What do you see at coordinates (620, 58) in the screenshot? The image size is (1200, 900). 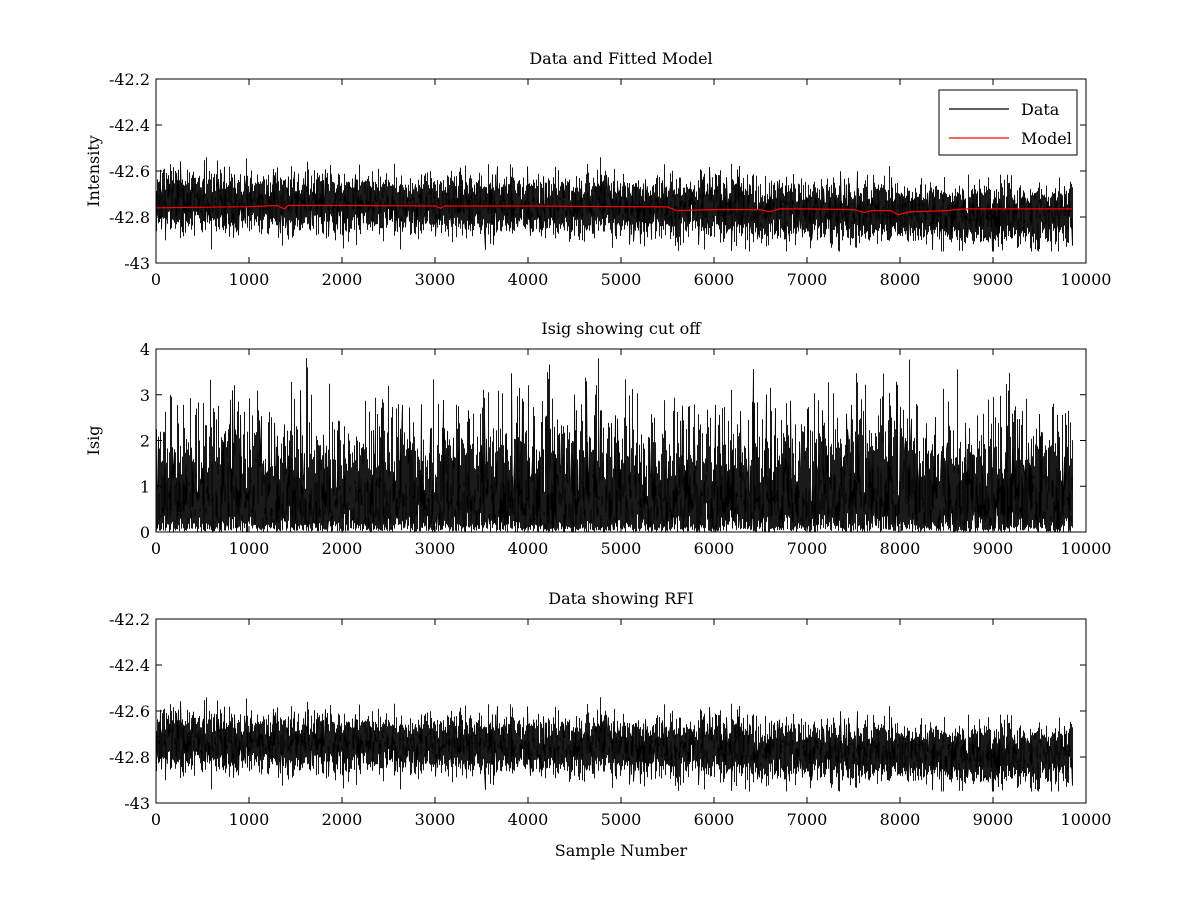 I see `chart-title: Data and Fitted Model` at bounding box center [620, 58].